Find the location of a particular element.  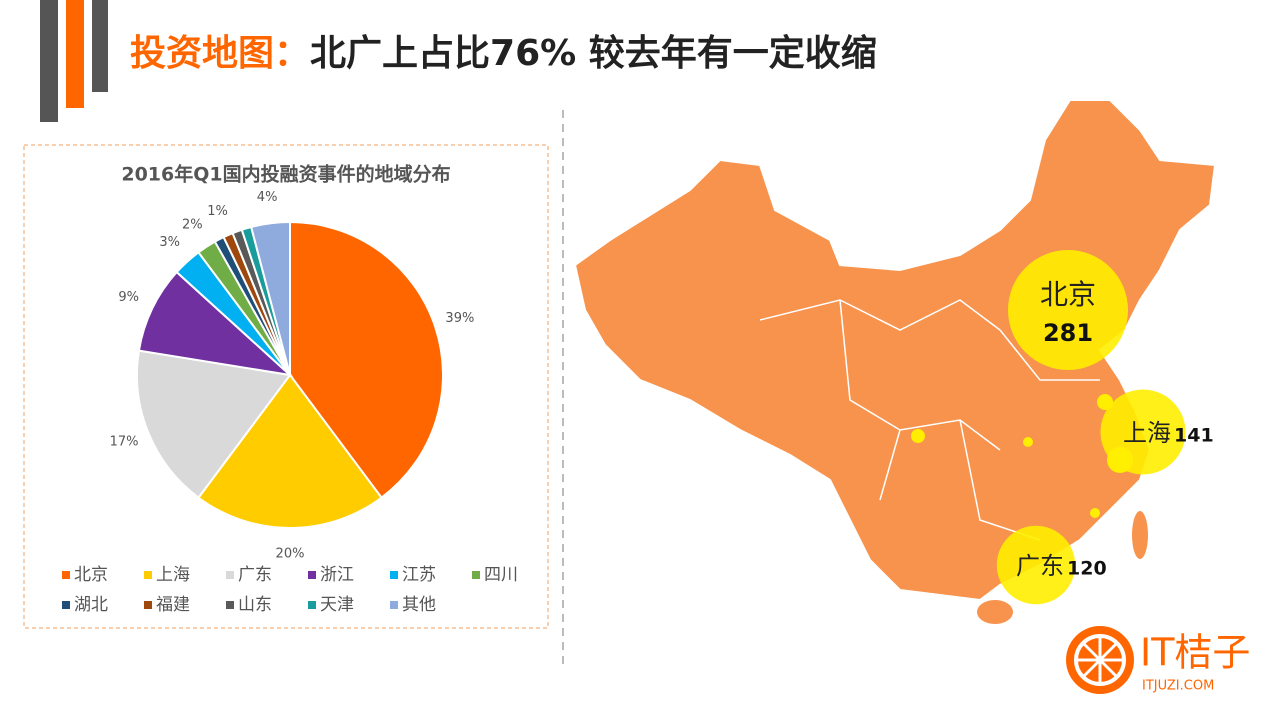

logo-url: ITJUZI.COM is located at coordinates (1178, 686).